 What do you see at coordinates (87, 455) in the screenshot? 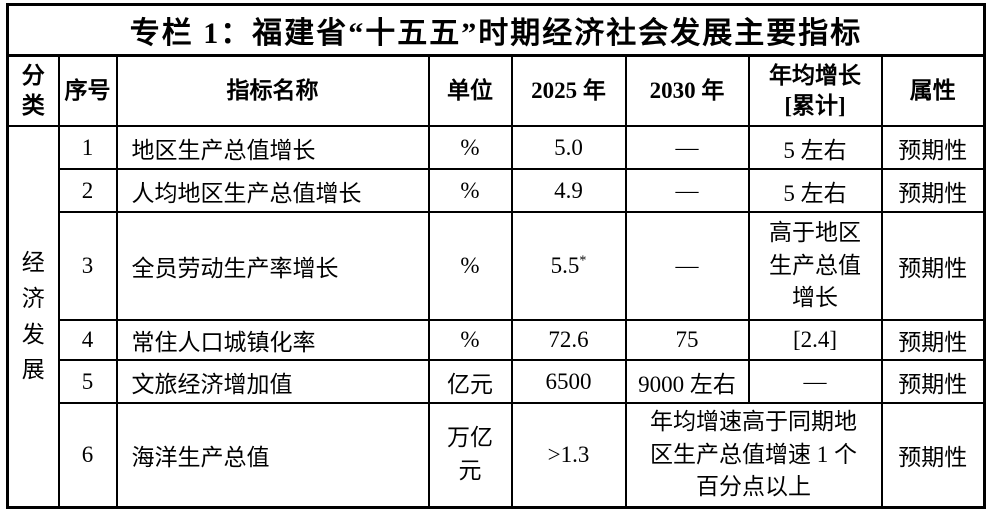
I see `row-index: 6` at bounding box center [87, 455].